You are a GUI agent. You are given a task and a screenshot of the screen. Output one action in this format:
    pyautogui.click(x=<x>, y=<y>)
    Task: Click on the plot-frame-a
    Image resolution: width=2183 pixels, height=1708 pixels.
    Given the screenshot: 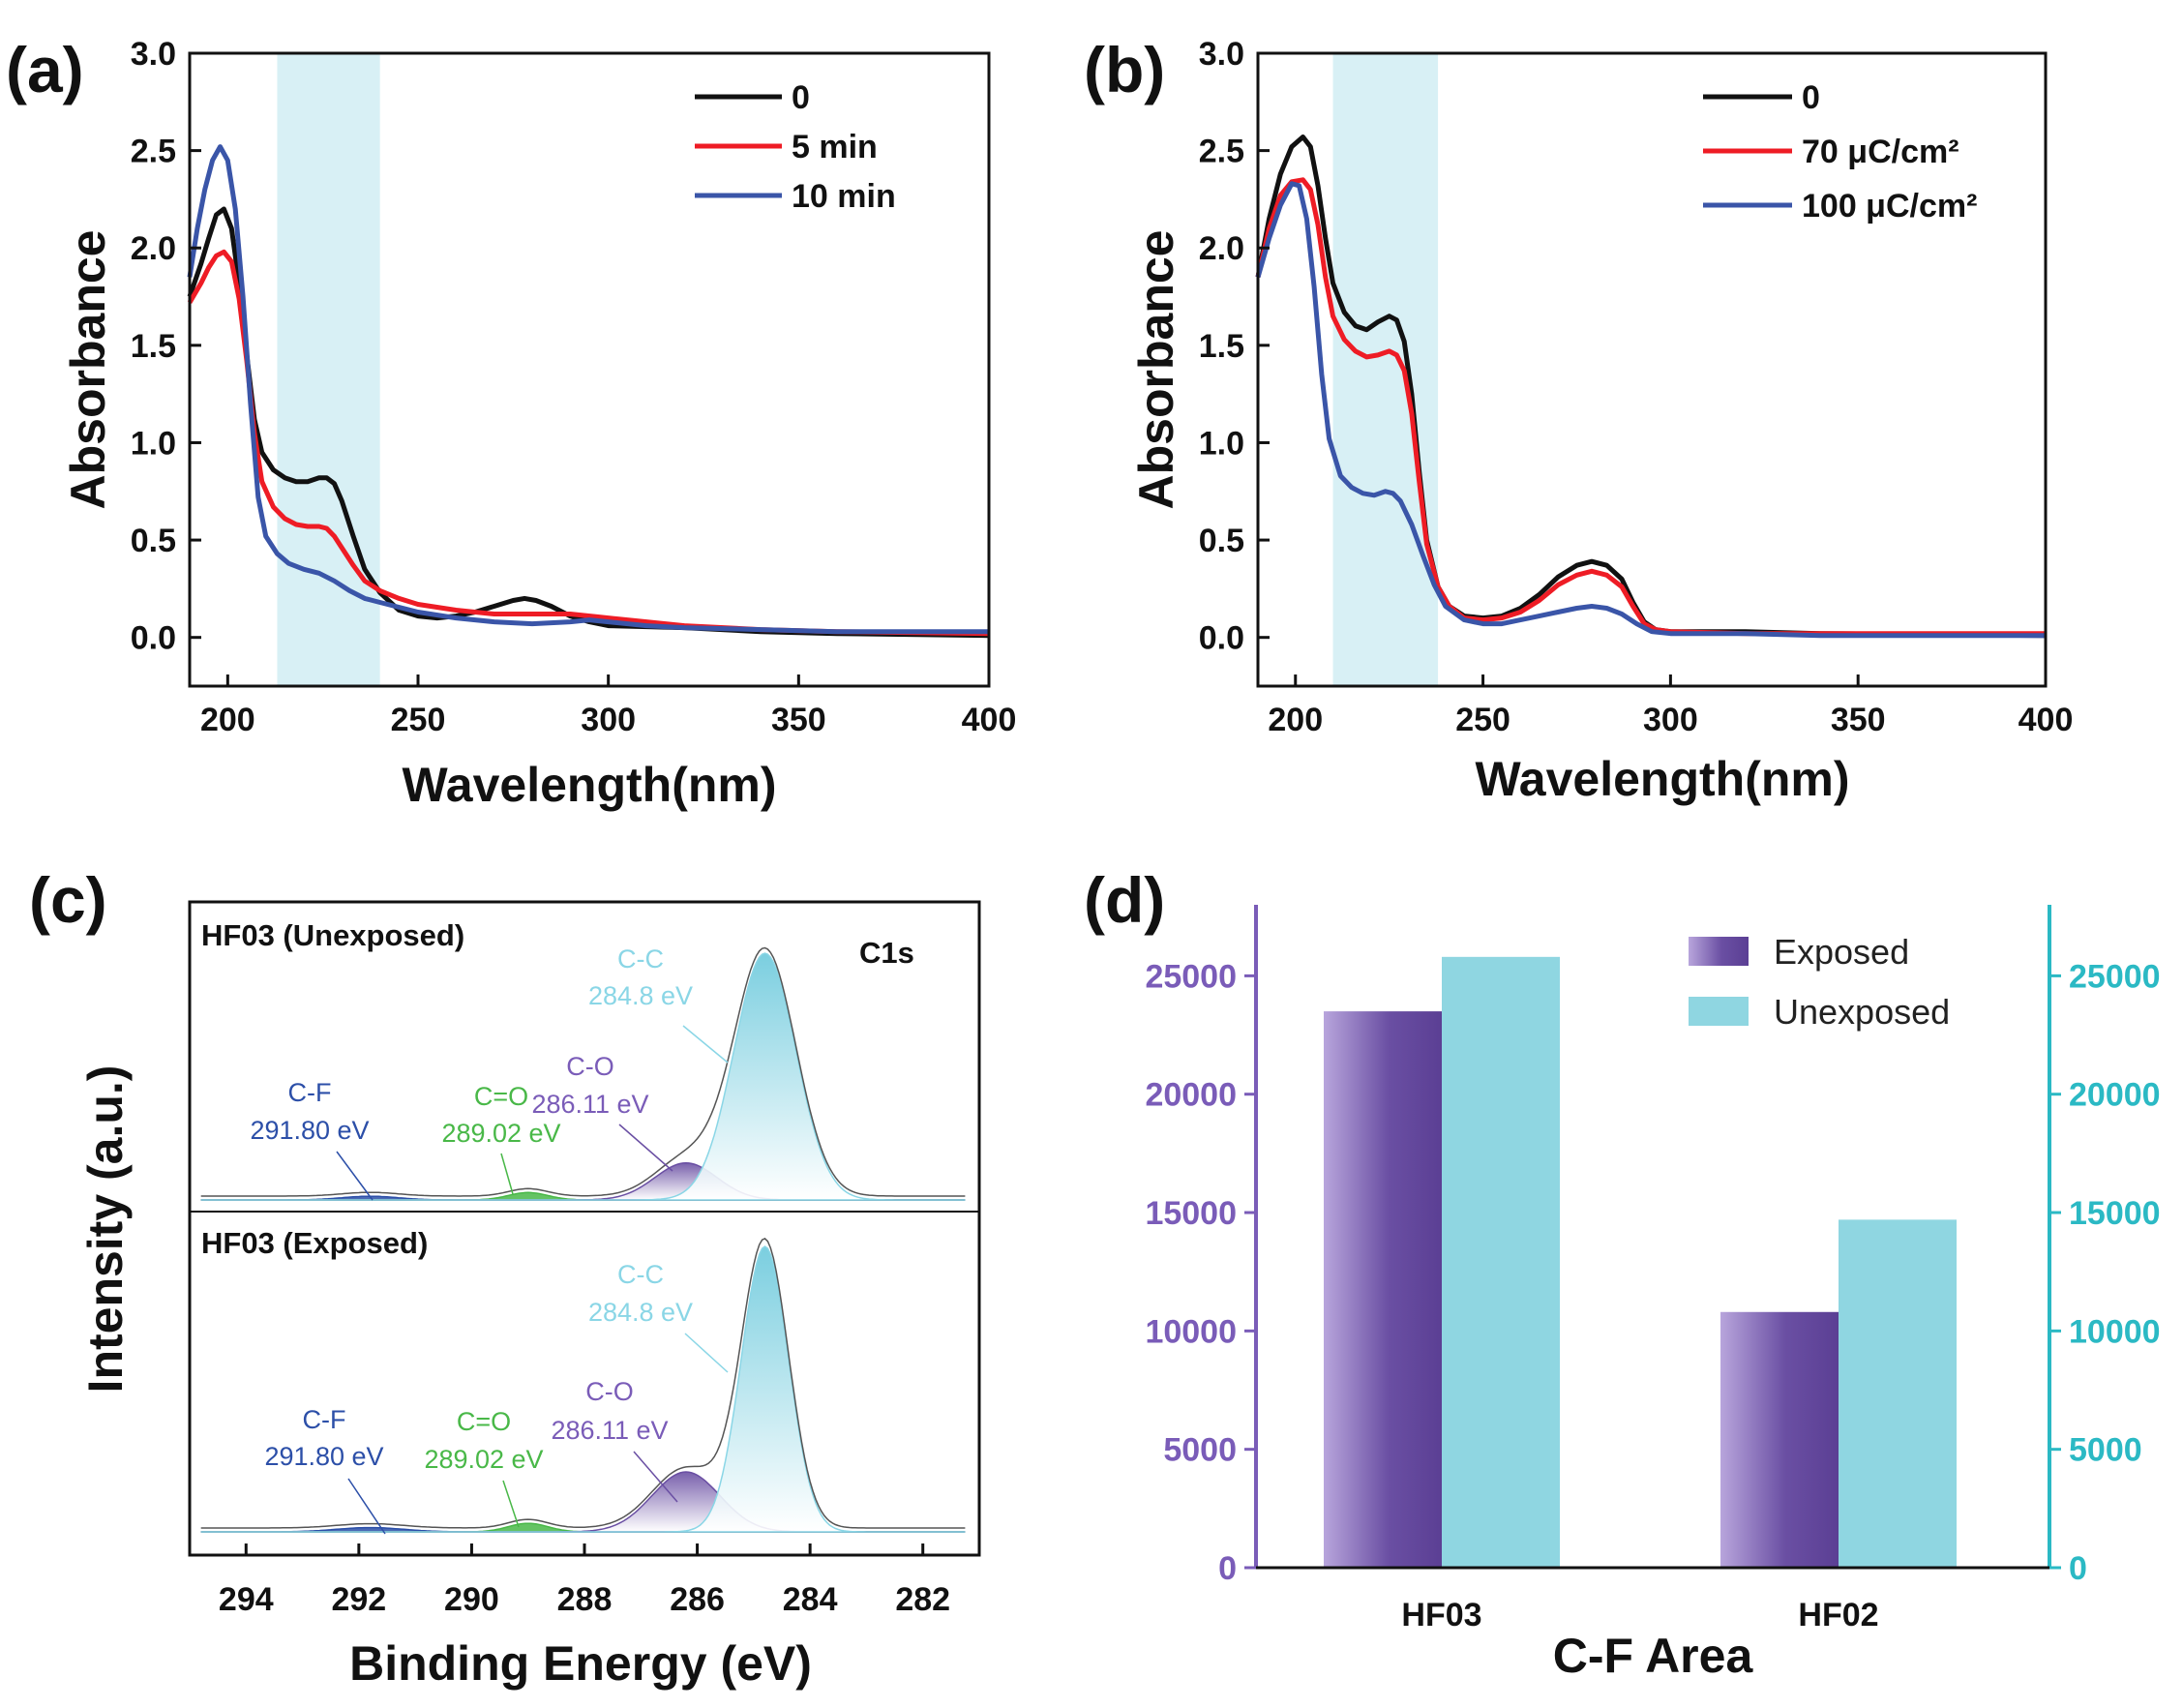 What is the action you would take?
    pyautogui.click(x=589, y=370)
    